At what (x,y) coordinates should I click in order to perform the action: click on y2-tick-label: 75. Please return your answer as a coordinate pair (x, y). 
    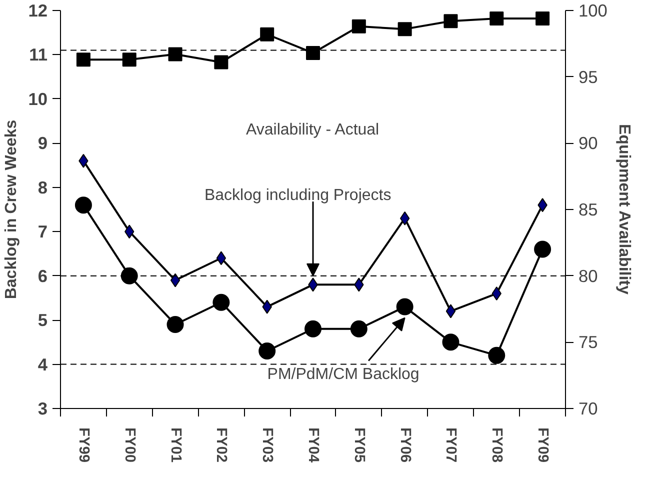
    Looking at the image, I should click on (588, 342).